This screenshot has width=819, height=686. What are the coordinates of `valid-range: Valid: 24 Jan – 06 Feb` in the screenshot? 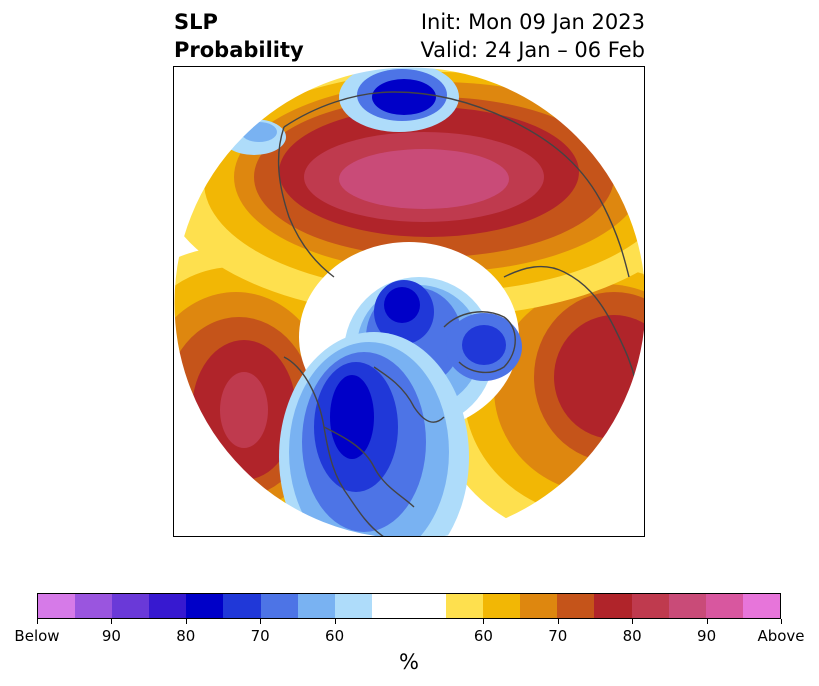 It's located at (532, 50).